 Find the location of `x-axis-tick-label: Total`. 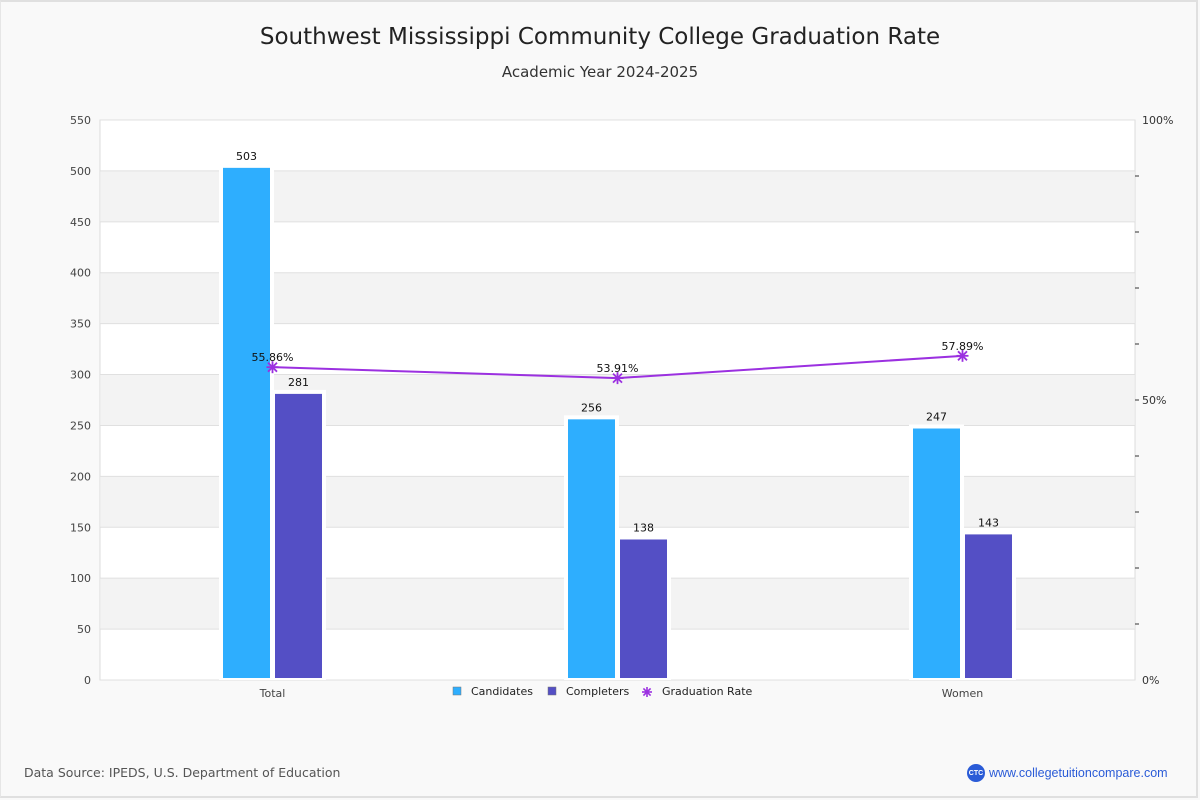

x-axis-tick-label: Total is located at coordinates (272, 693).